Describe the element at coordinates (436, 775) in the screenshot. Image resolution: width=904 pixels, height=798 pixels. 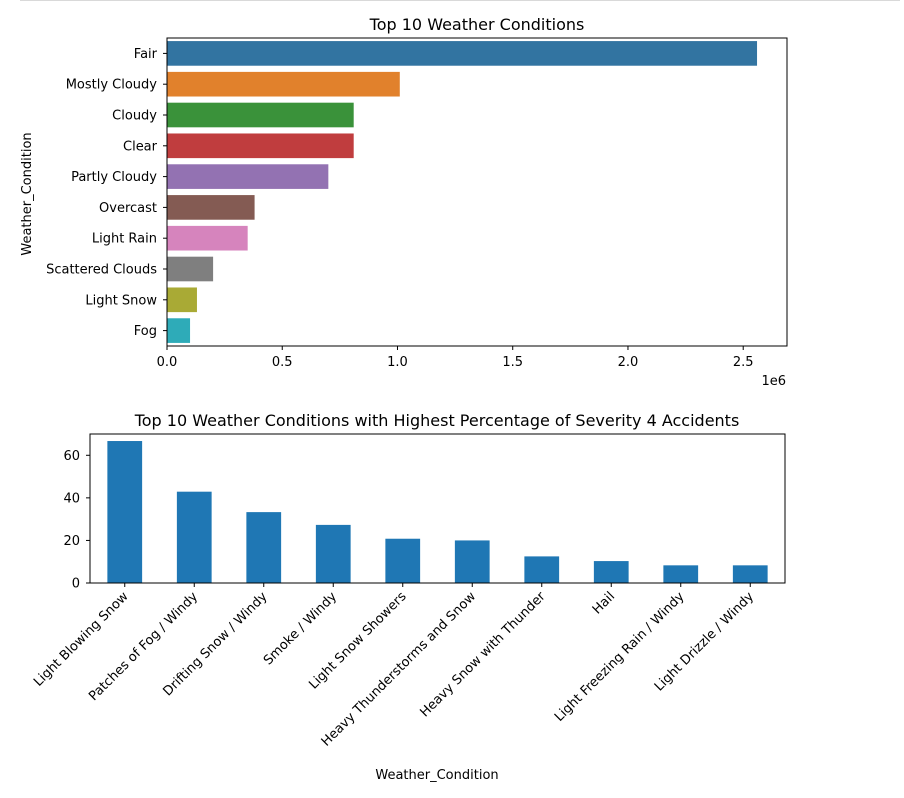
I see `chart2-x-axis-label: Weather_Condition` at that location.